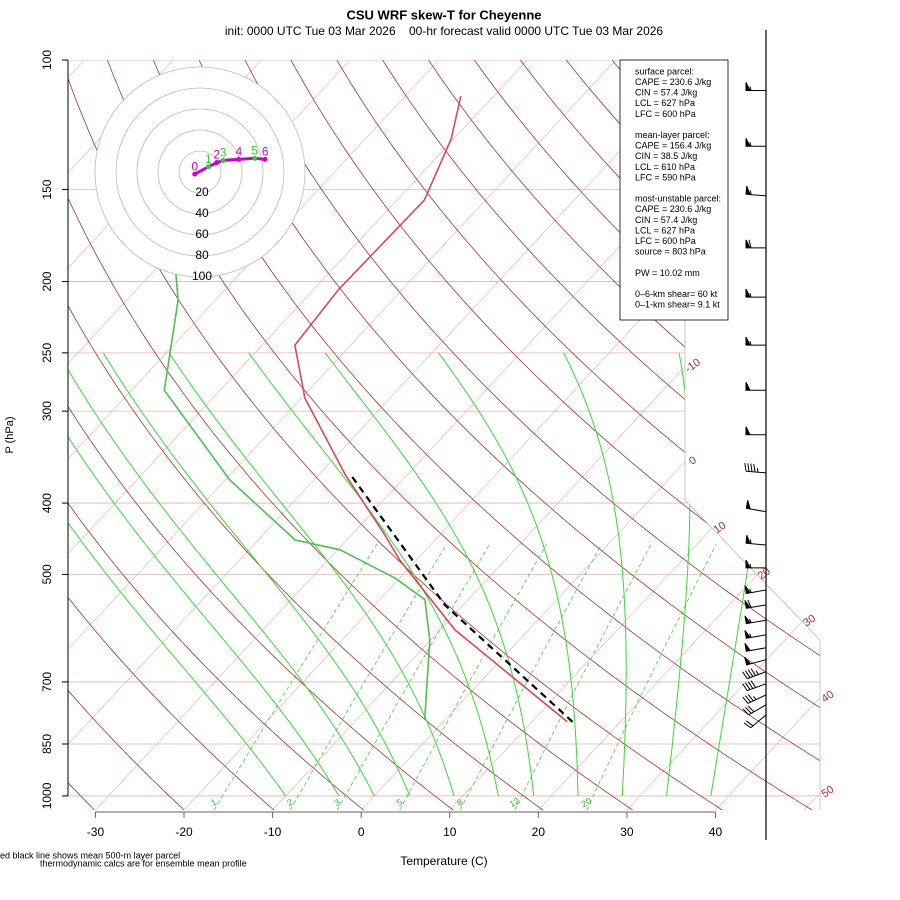 Image resolution: width=900 pixels, height=900 pixels. Describe the element at coordinates (672, 135) in the screenshot. I see `stats-line: mean-layer parcel:` at that location.